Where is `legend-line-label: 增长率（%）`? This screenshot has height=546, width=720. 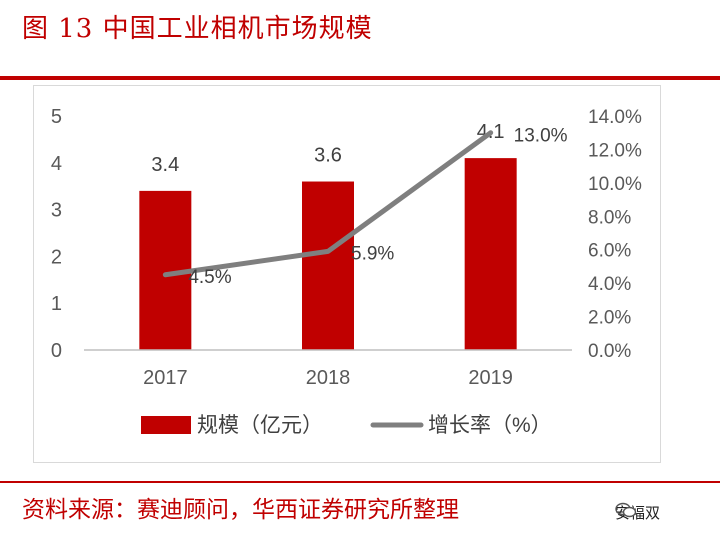
legend-line-label: 增长率（%） is located at coordinates (490, 425).